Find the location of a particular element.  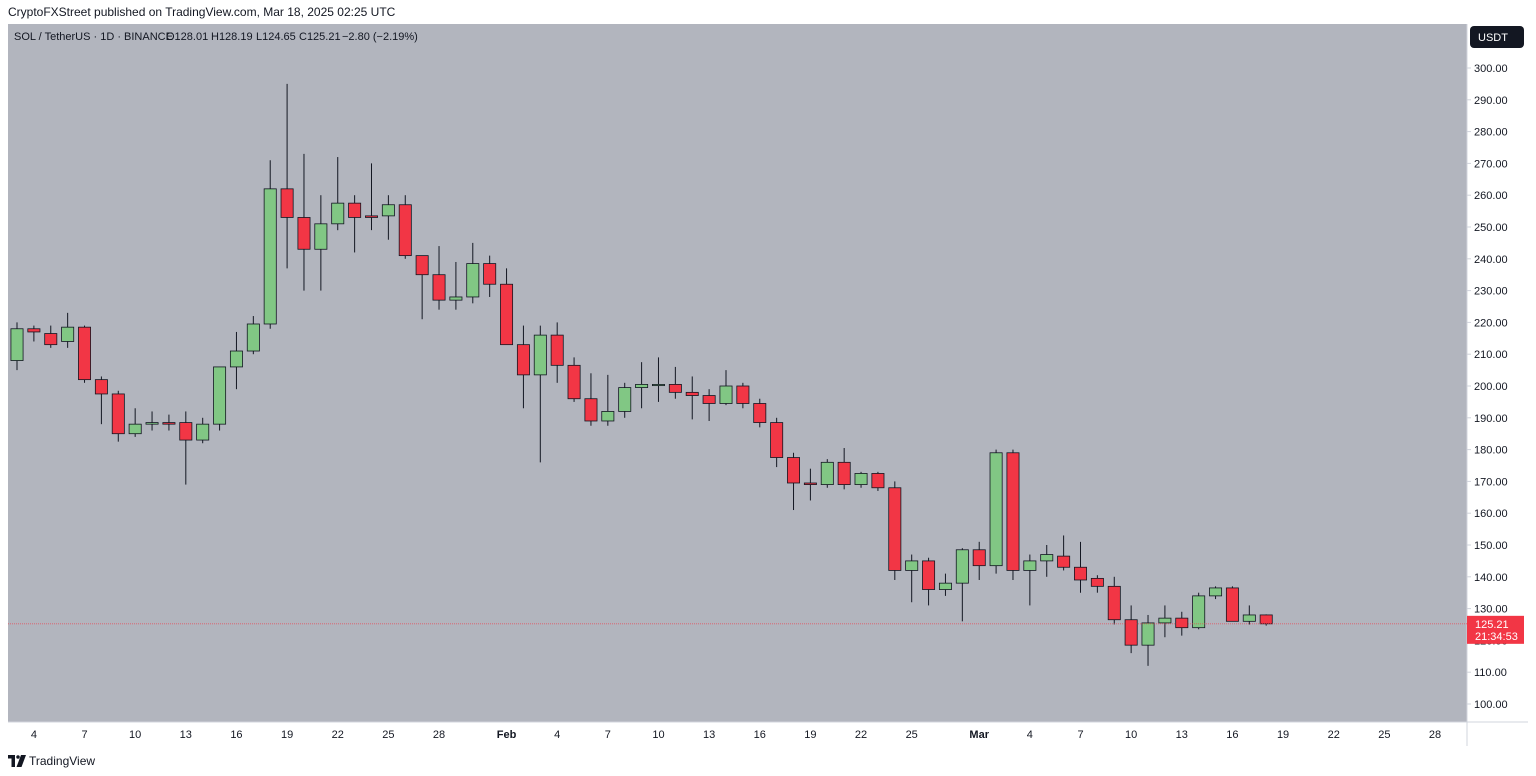

time-axis-background is located at coordinates (768, 734).